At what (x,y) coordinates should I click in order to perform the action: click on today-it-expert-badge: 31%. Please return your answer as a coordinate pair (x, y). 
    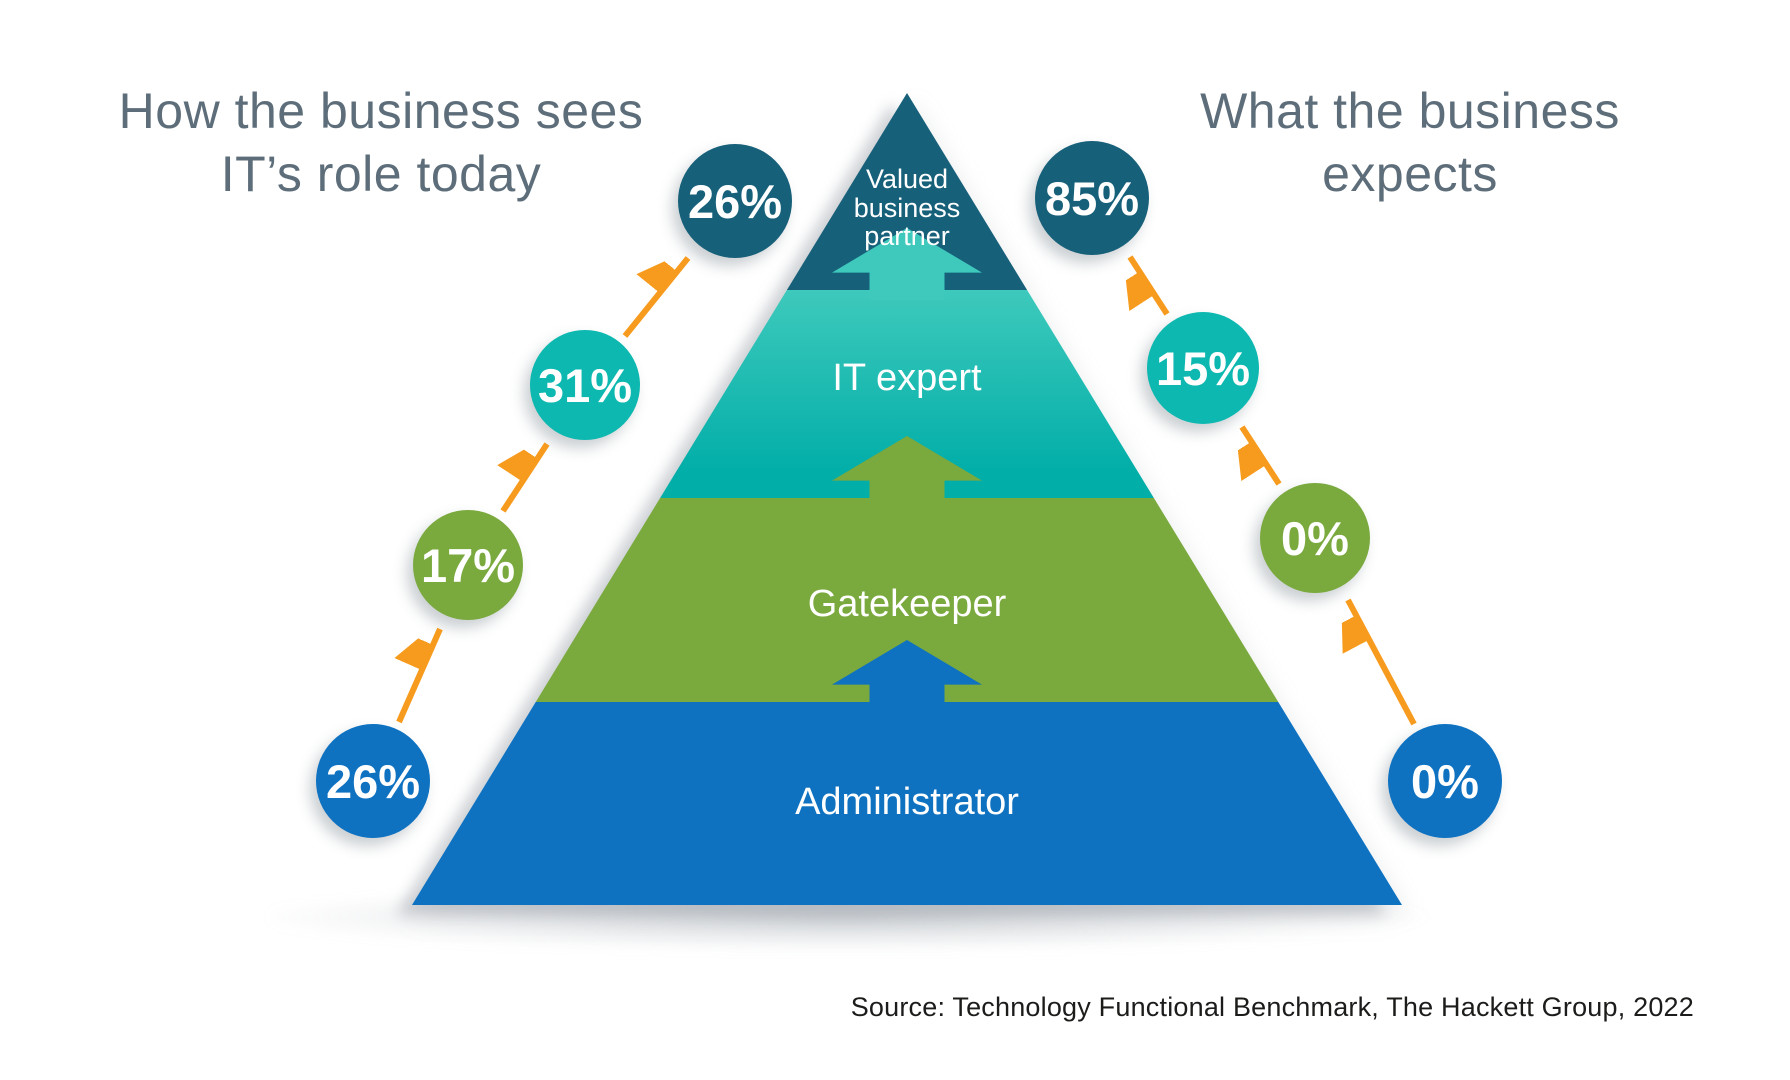
    Looking at the image, I should click on (585, 385).